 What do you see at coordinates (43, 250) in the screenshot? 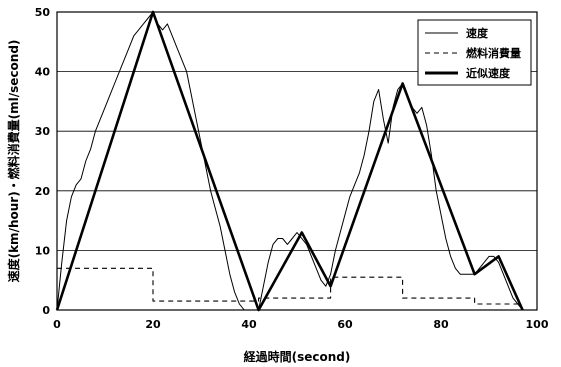
I see `y-tick-label: 10` at bounding box center [43, 250].